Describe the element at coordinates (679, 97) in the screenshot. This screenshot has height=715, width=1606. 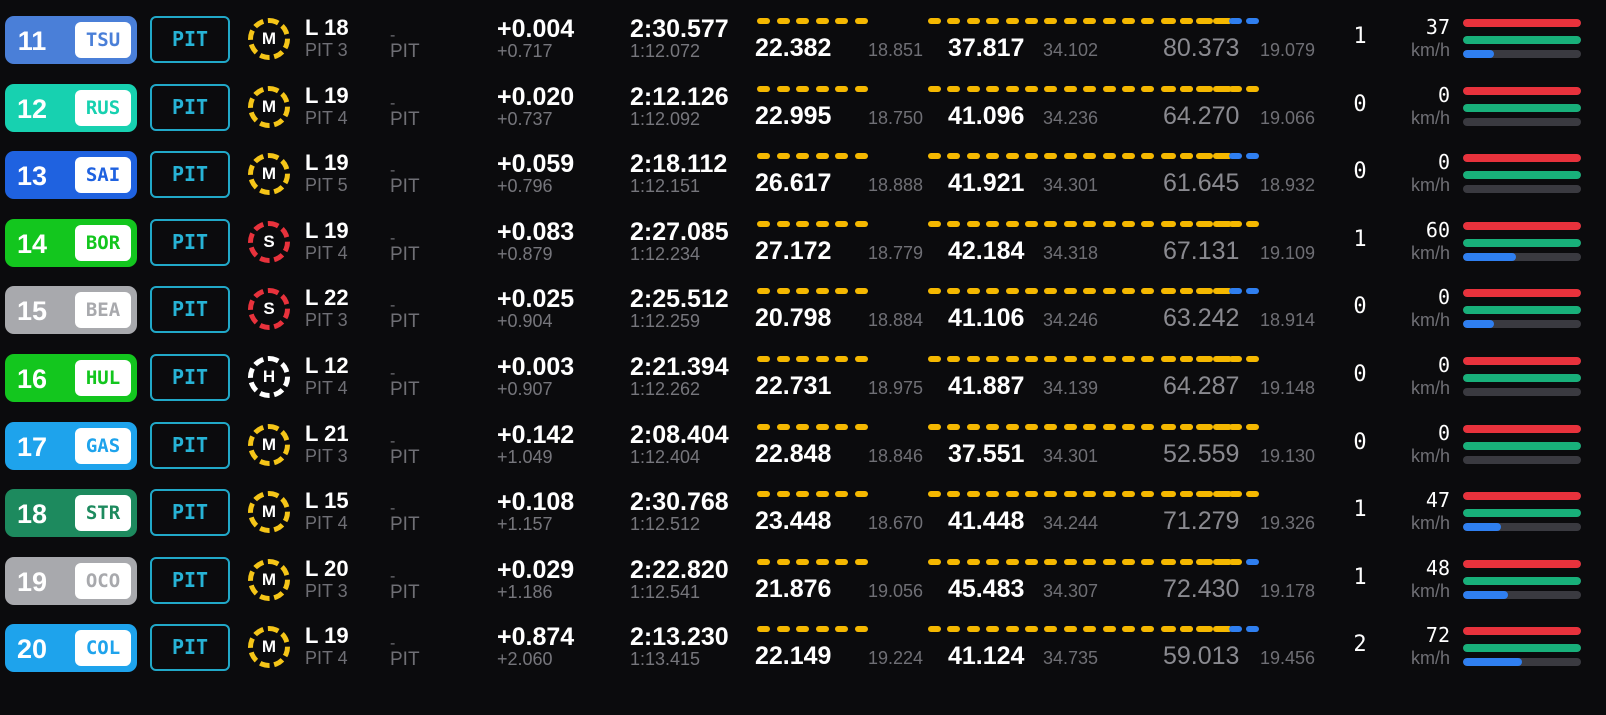
I see `last-lap-time: 2:12.126` at that location.